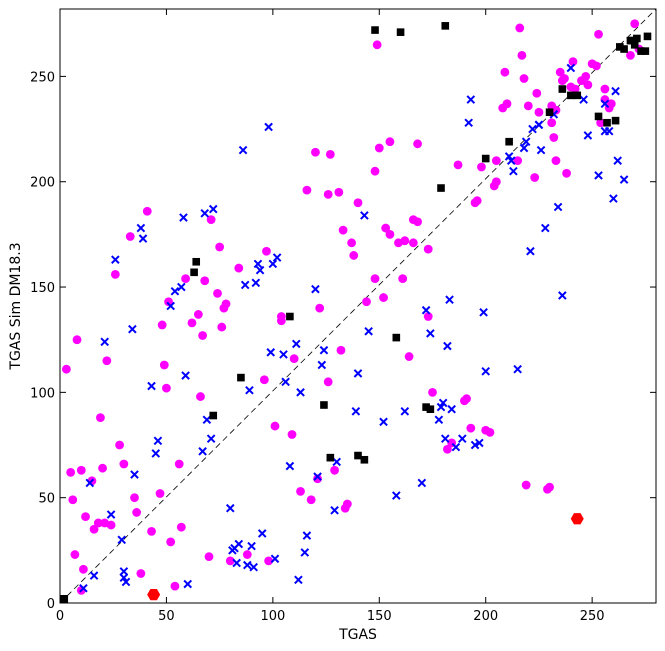 The height and width of the screenshot is (651, 665). Describe the element at coordinates (16, 306) in the screenshot. I see `y-axis-title: TGAS Sim DM18.3` at that location.